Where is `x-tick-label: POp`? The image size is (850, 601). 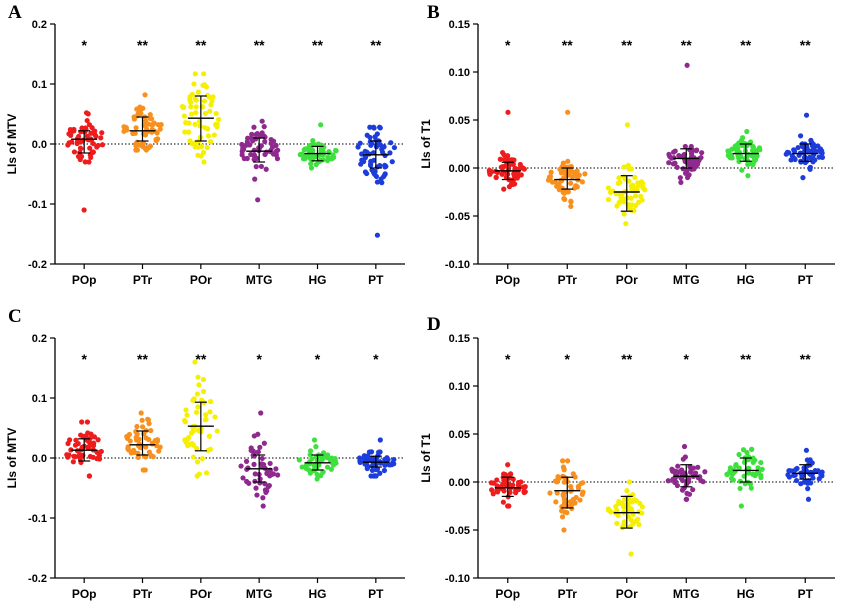 x-tick-label: POp is located at coordinates (84, 594).